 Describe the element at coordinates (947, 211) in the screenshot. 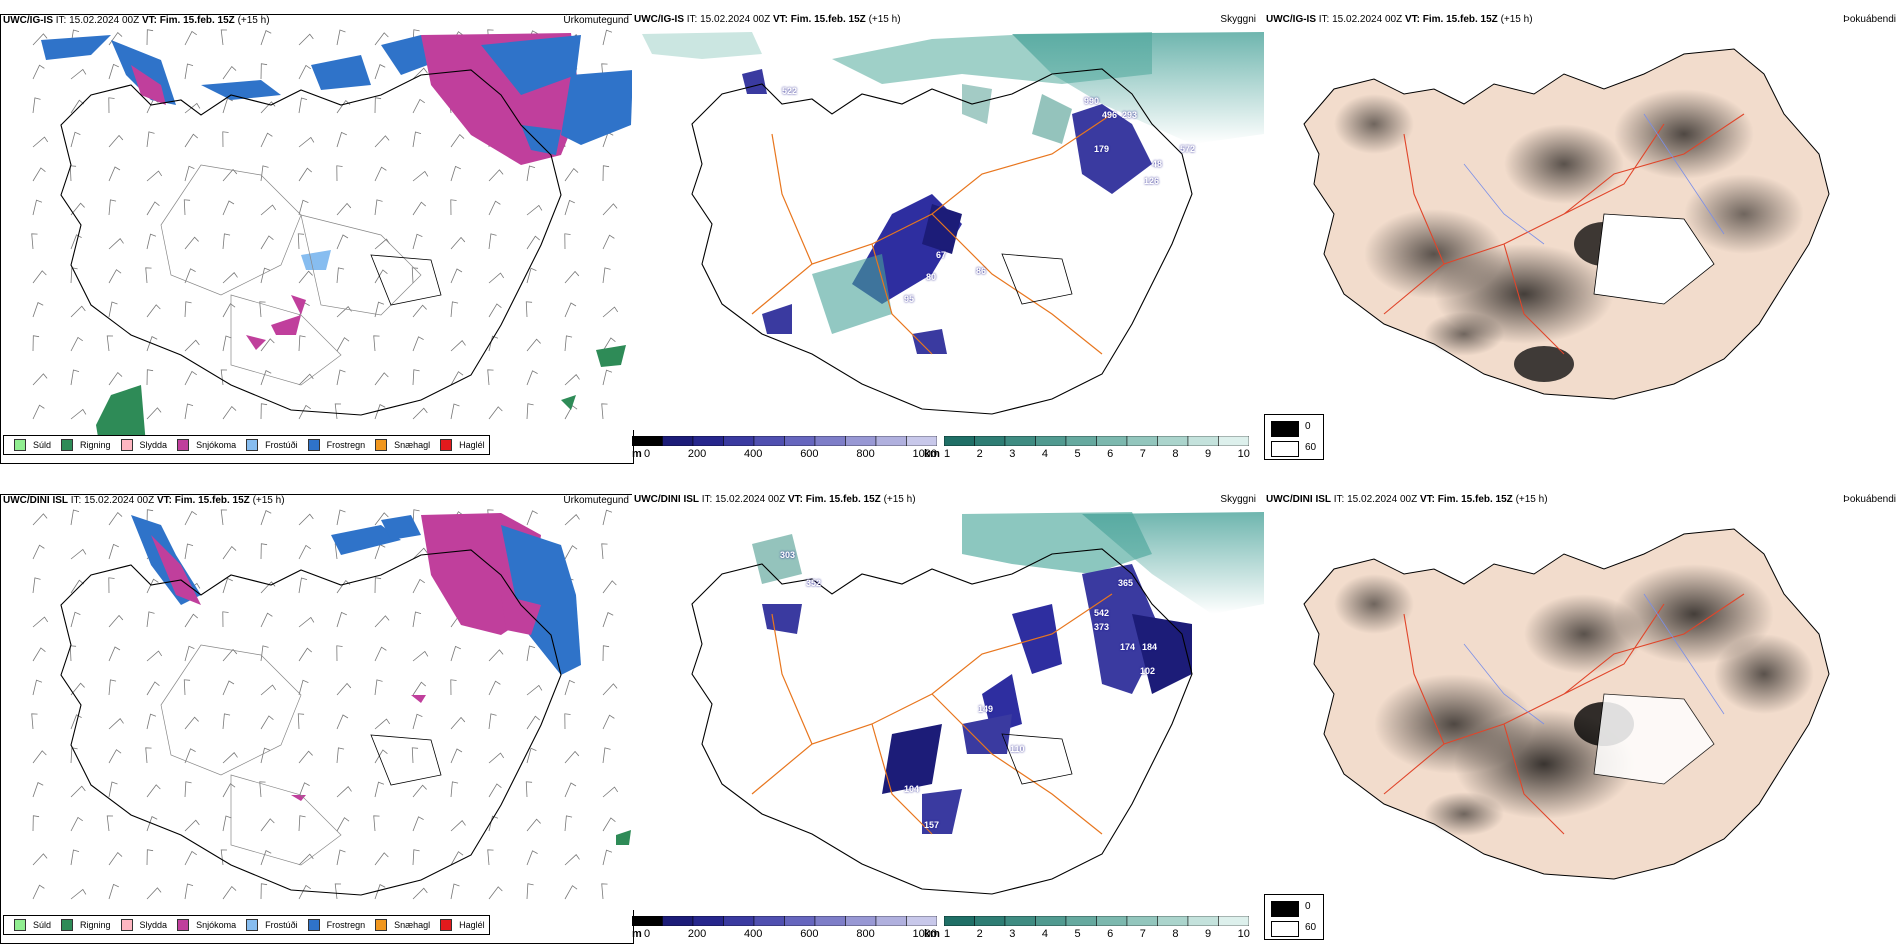

I see `cloud-areas` at that location.